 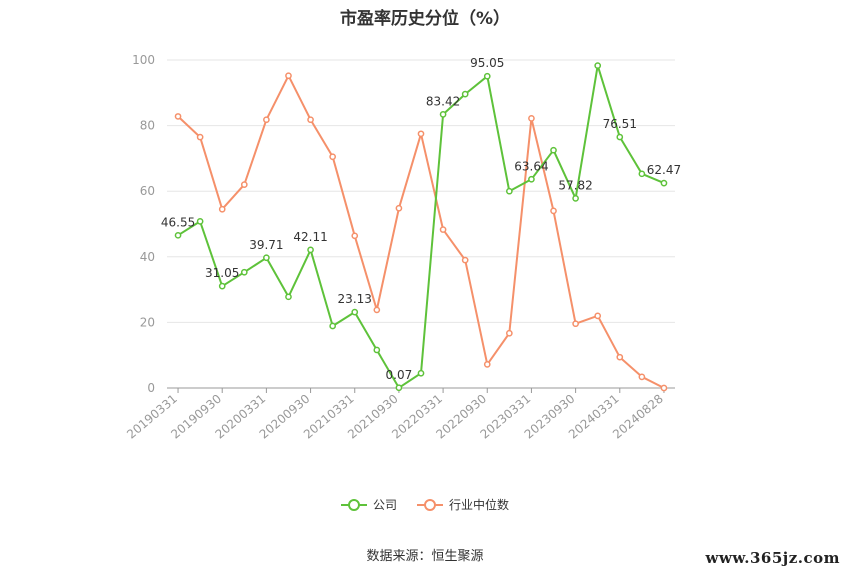 I want to click on y-tick-label: 0, so click(x=151, y=388).